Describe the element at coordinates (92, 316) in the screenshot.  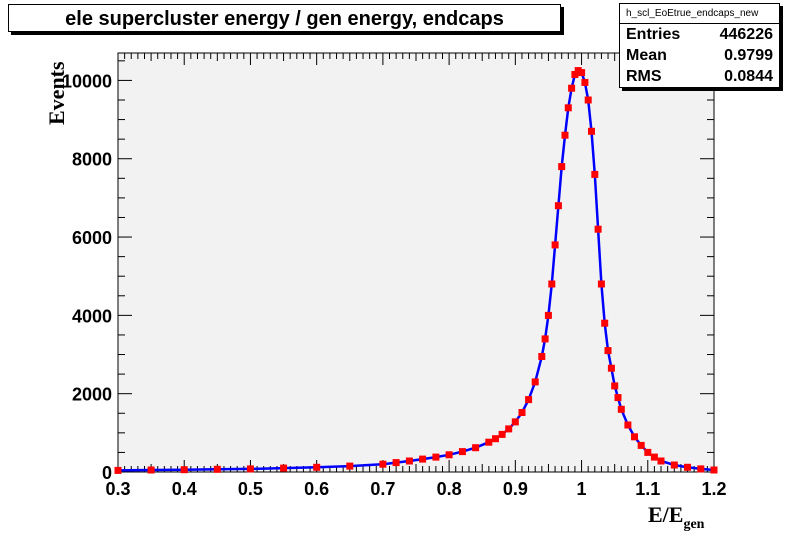
I see `y-tick-label: 4000` at that location.